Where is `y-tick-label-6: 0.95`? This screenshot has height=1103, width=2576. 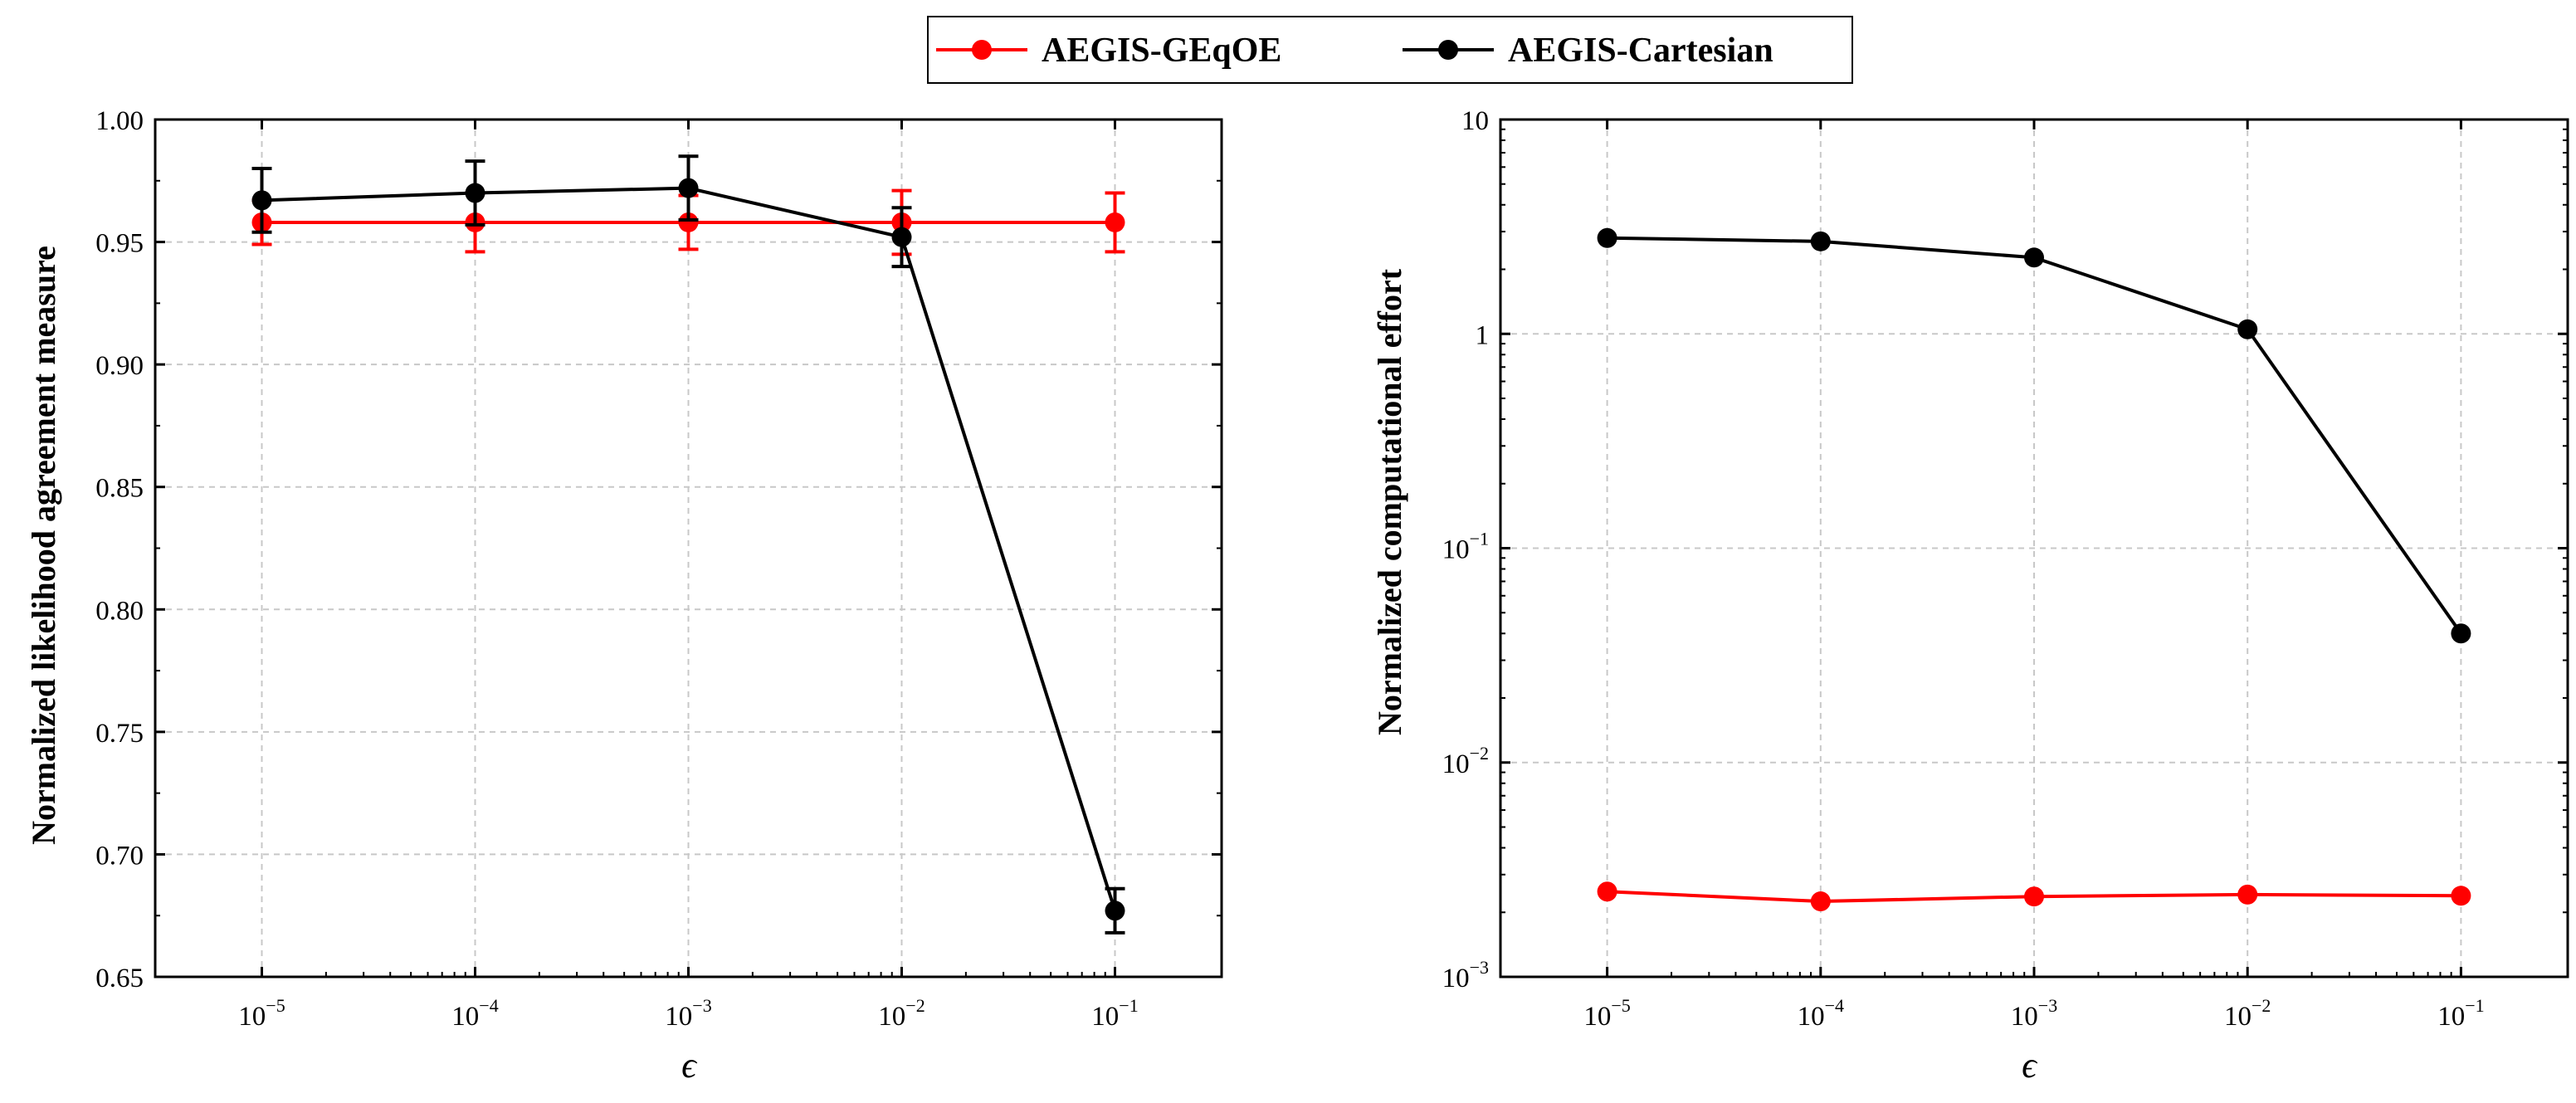
y-tick-label-6: 0.95 is located at coordinates (120, 244).